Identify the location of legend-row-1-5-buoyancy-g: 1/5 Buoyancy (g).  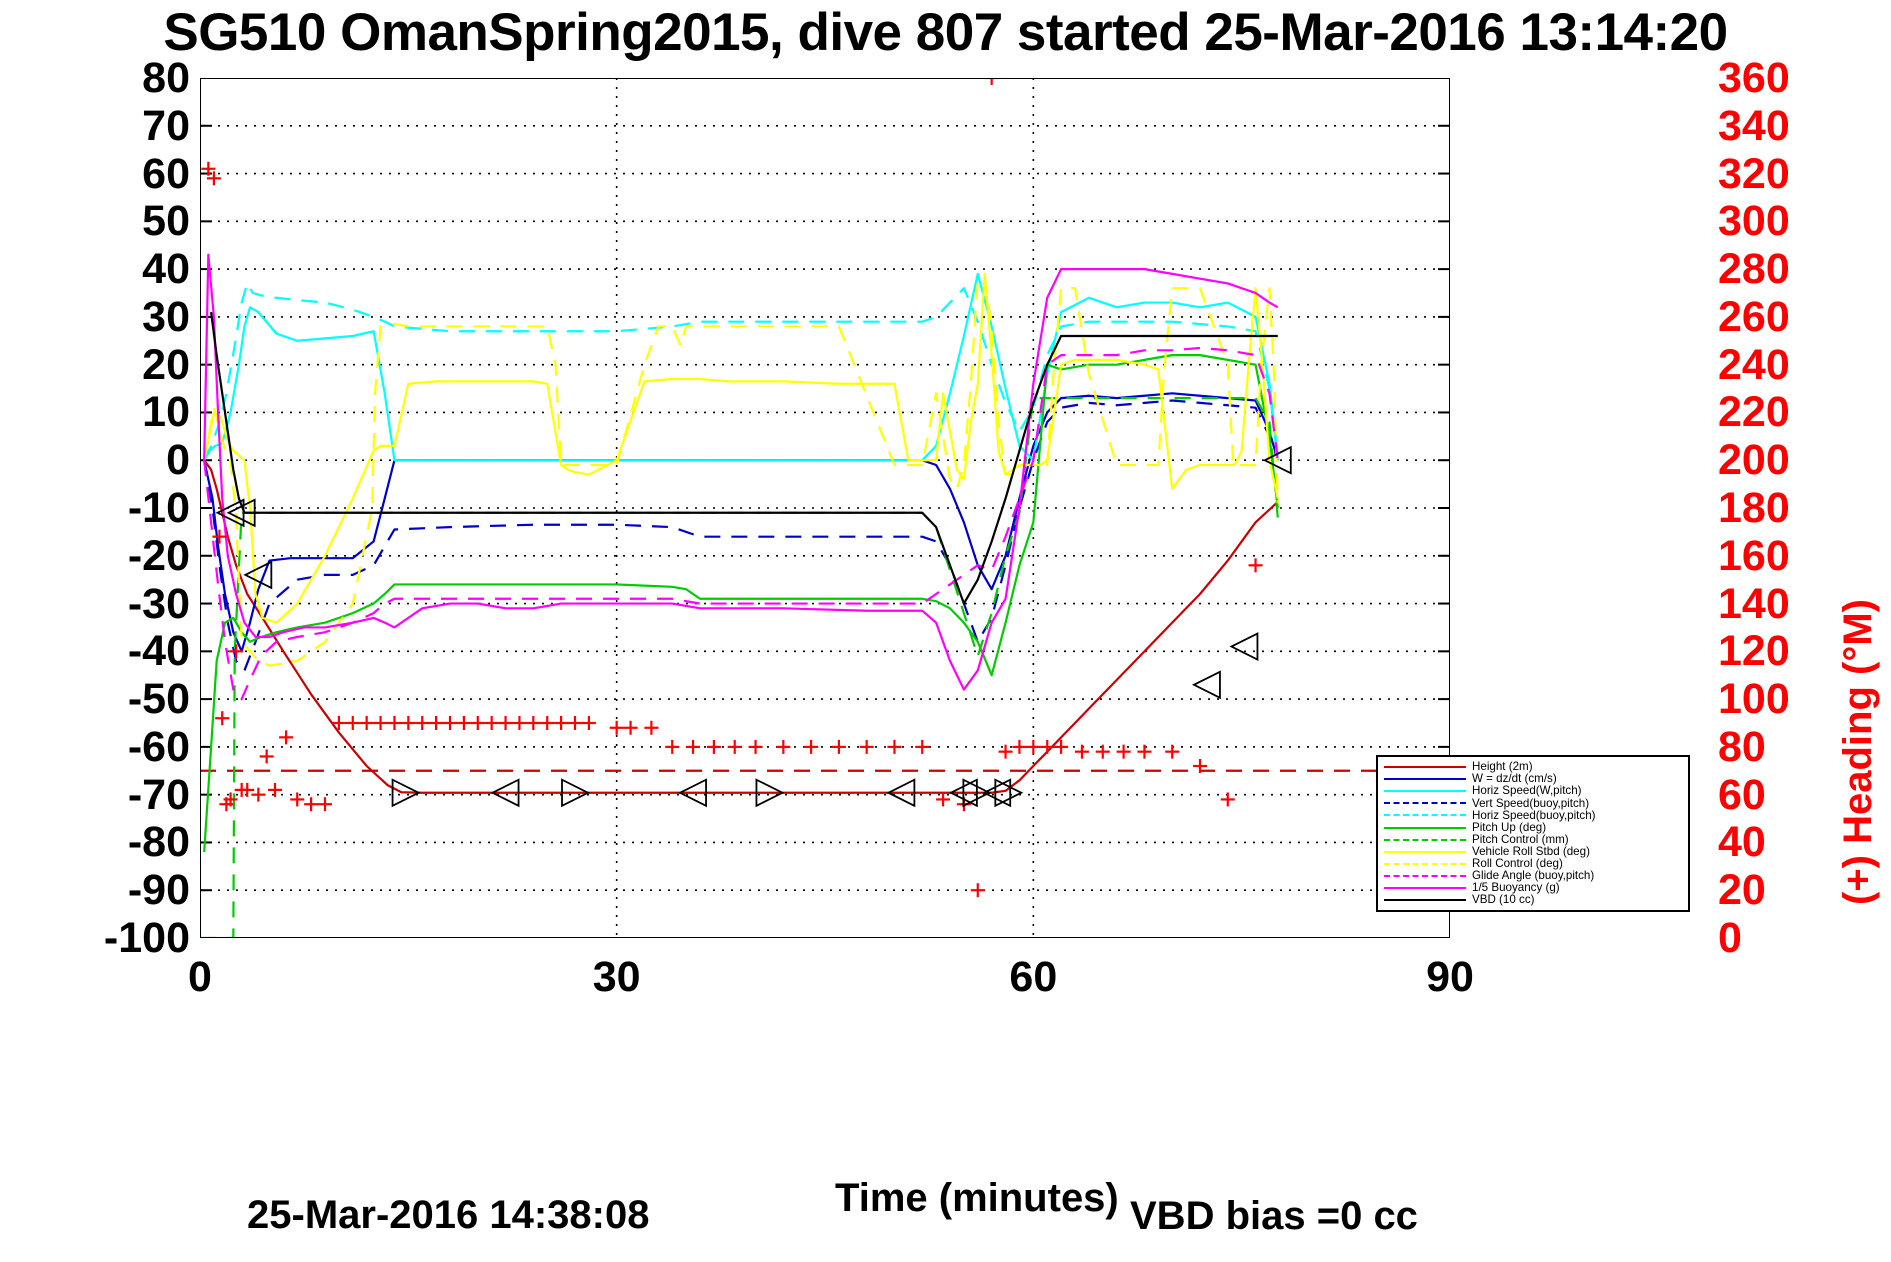
(1533, 888).